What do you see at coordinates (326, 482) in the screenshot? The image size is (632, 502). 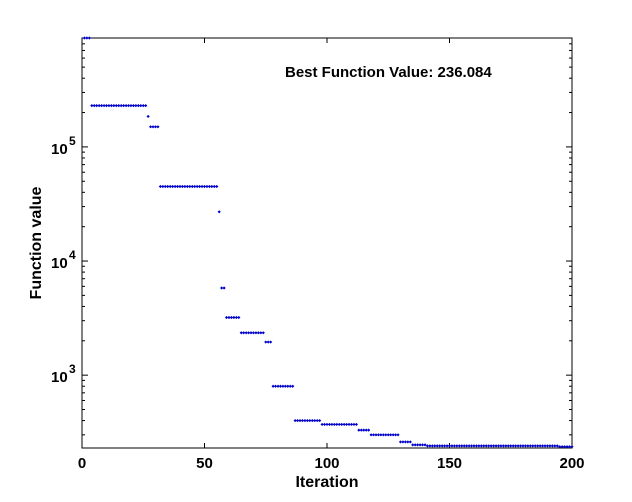 I see `x-axis-title: Iteration` at bounding box center [326, 482].